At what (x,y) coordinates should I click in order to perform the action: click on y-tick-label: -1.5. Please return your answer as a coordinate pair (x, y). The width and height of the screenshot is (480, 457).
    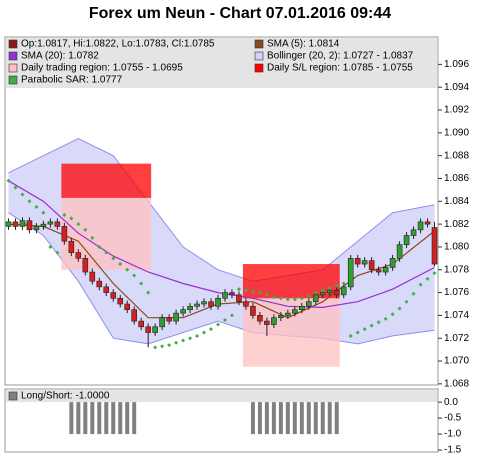
    Looking at the image, I should click on (453, 450).